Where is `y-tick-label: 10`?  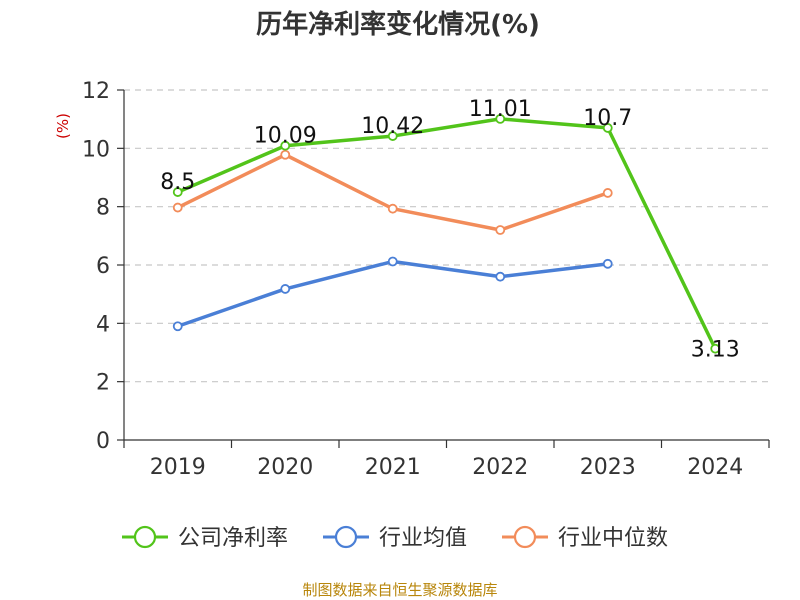 y-tick-label: 10 is located at coordinates (96, 149).